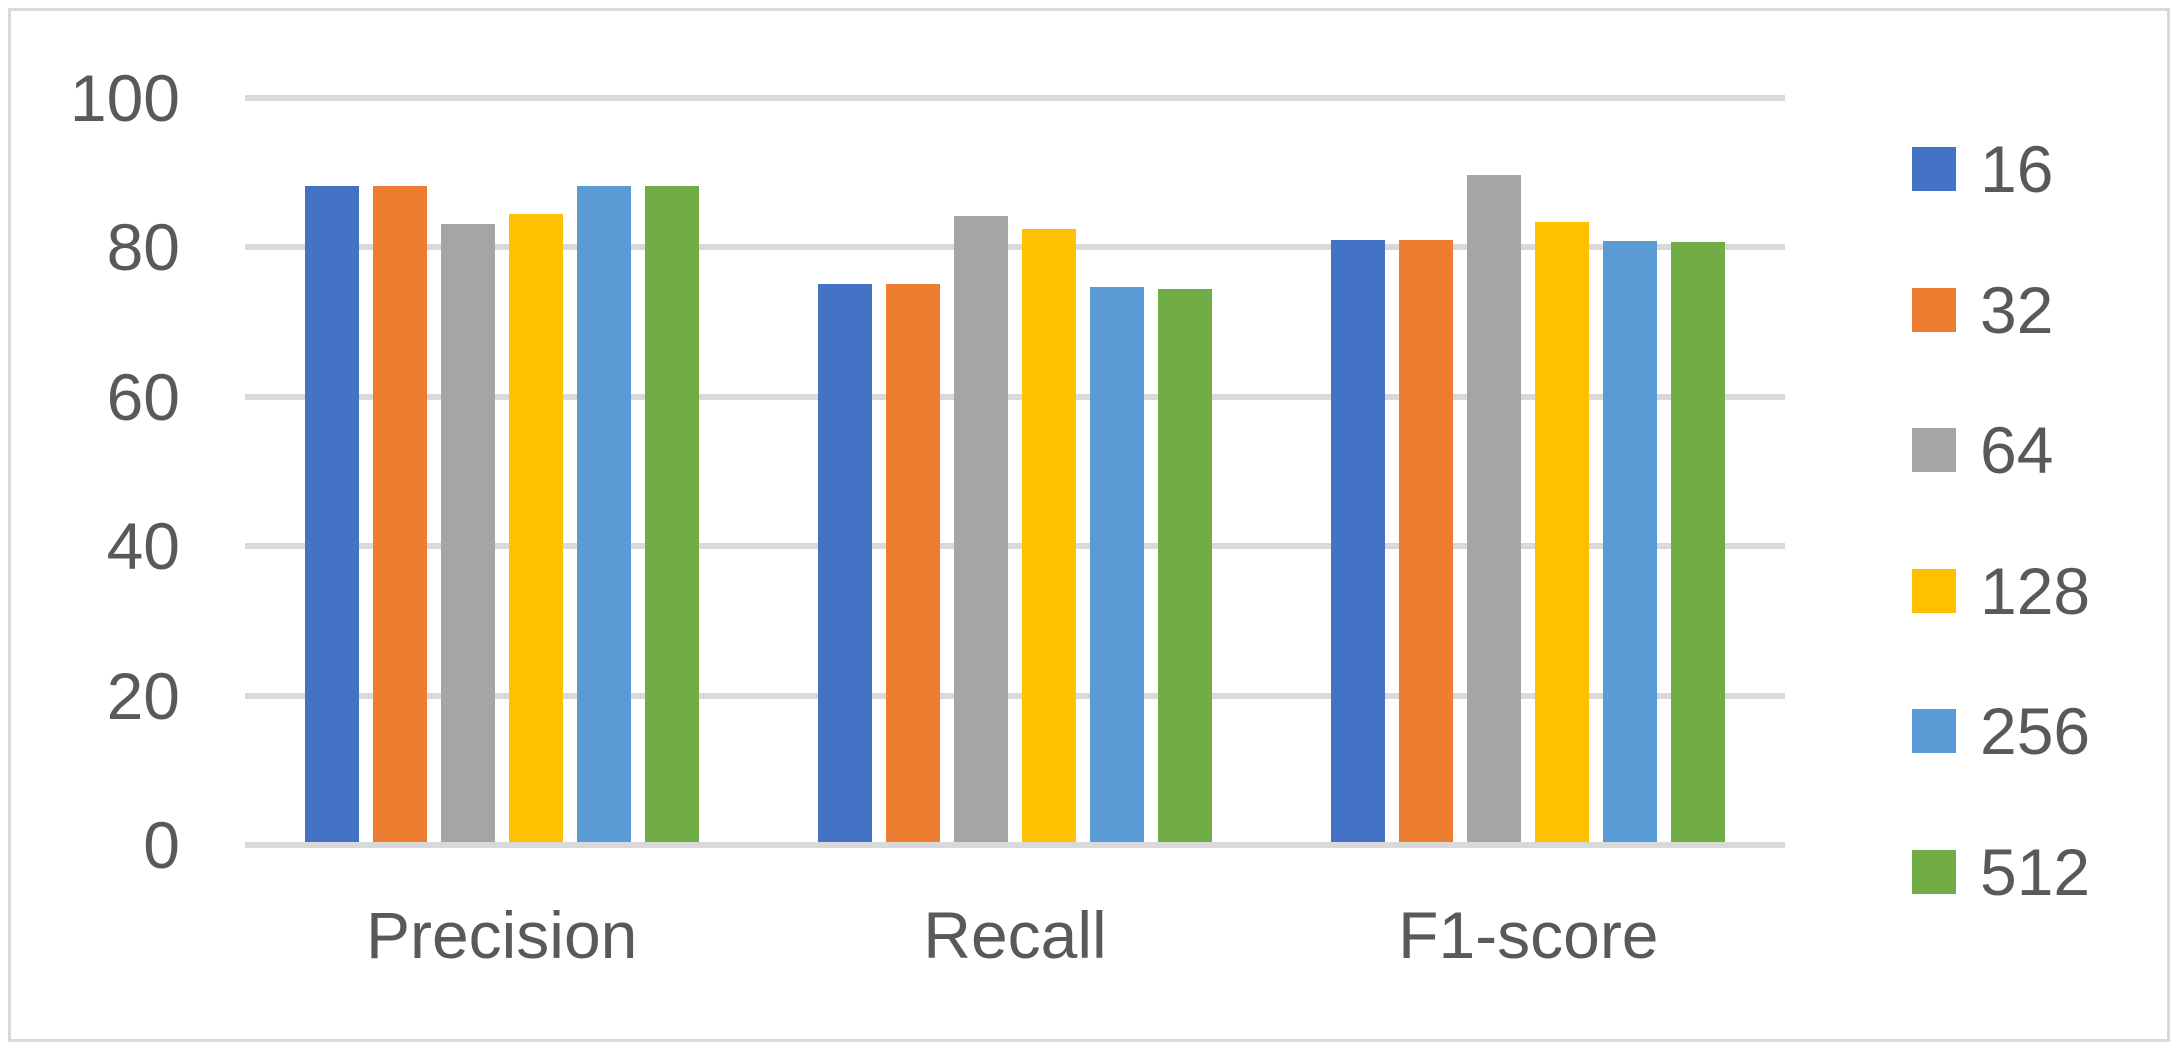 This screenshot has height=1050, width=2178. What do you see at coordinates (2017, 309) in the screenshot?
I see `legend-label: 32` at bounding box center [2017, 309].